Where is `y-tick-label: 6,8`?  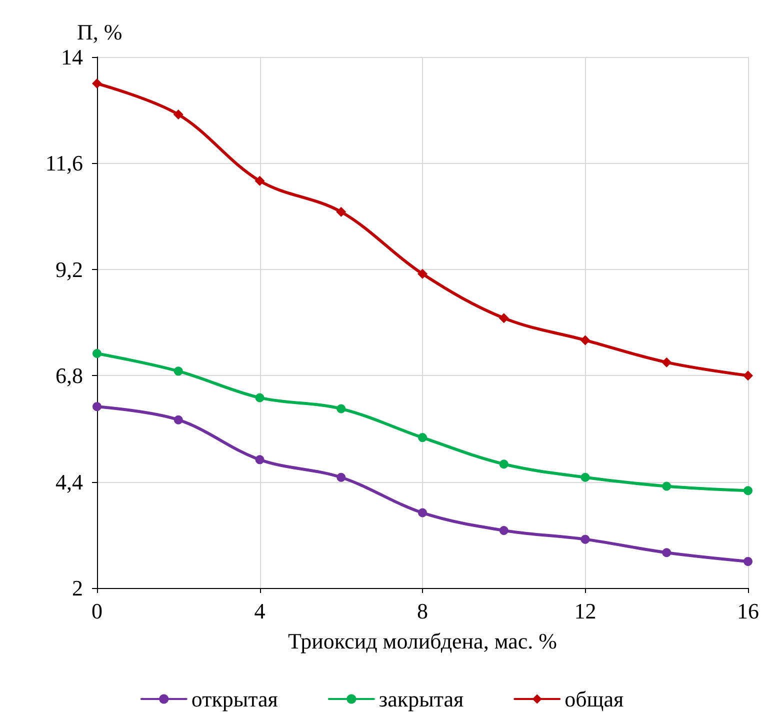
y-tick-label: 6,8 is located at coordinates (69, 375).